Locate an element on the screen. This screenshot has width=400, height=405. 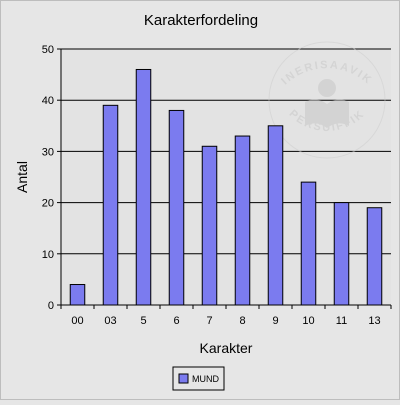
x-tick-label: 11 is located at coordinates (341, 321).